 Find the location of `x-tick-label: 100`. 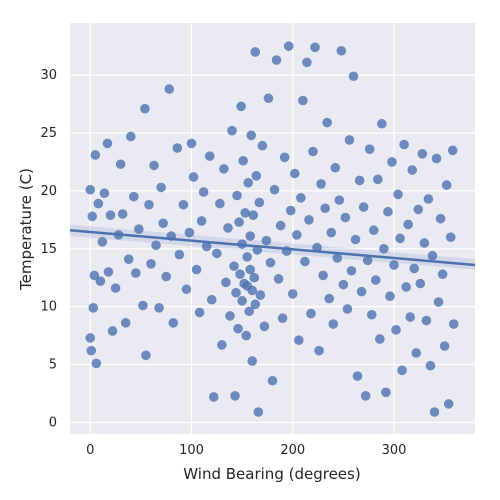

x-tick-label: 100 is located at coordinates (191, 450).